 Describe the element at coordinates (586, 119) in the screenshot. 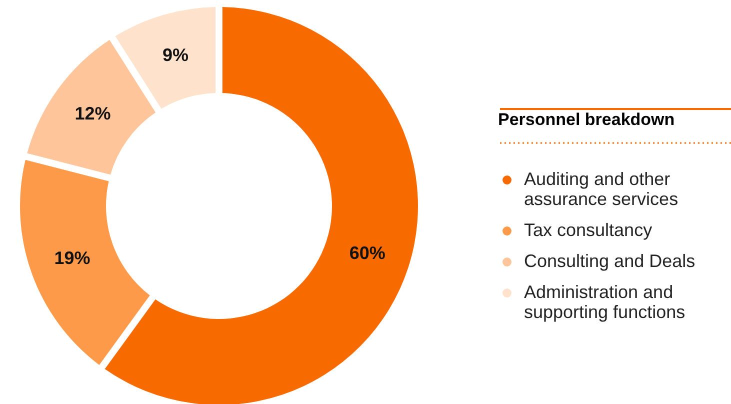

I see `legend-title: Personnel breakdown` at that location.